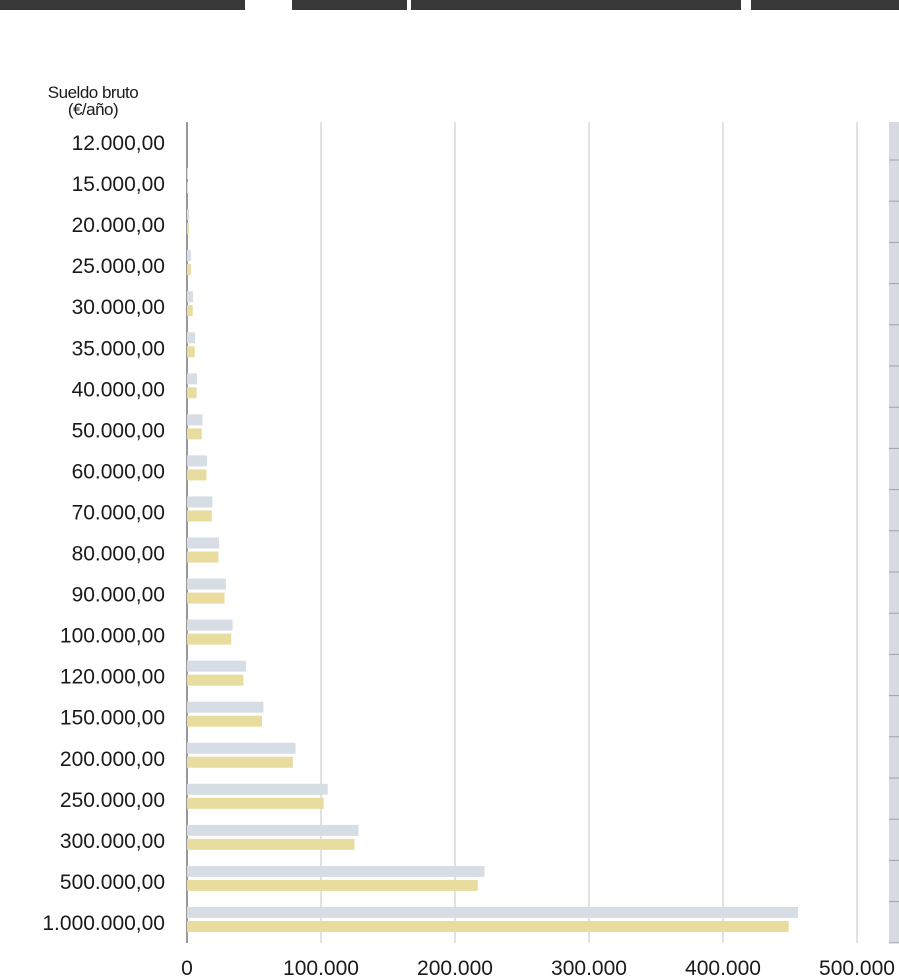 The height and width of the screenshot is (979, 899). Describe the element at coordinates (894, 532) in the screenshot. I see `right-panel` at that location.